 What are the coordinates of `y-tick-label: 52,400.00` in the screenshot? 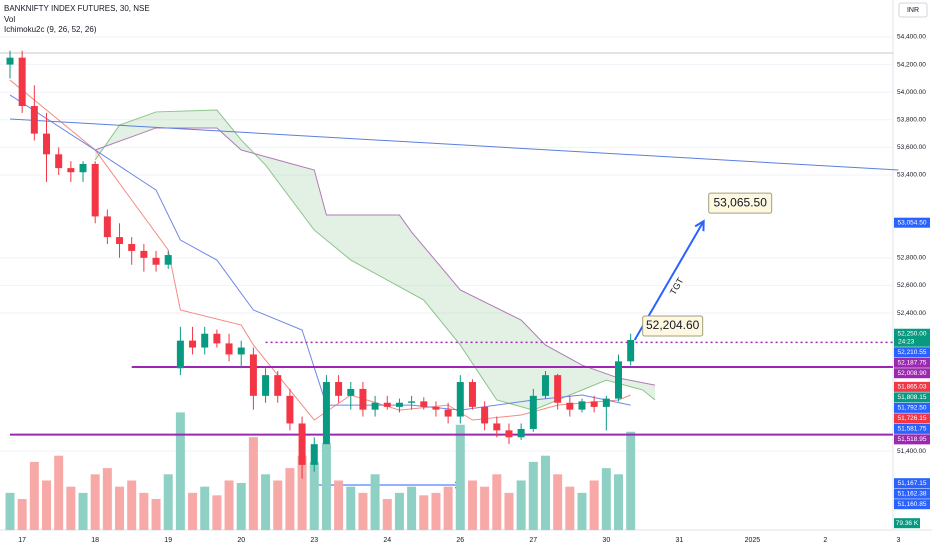 It's located at (911, 313).